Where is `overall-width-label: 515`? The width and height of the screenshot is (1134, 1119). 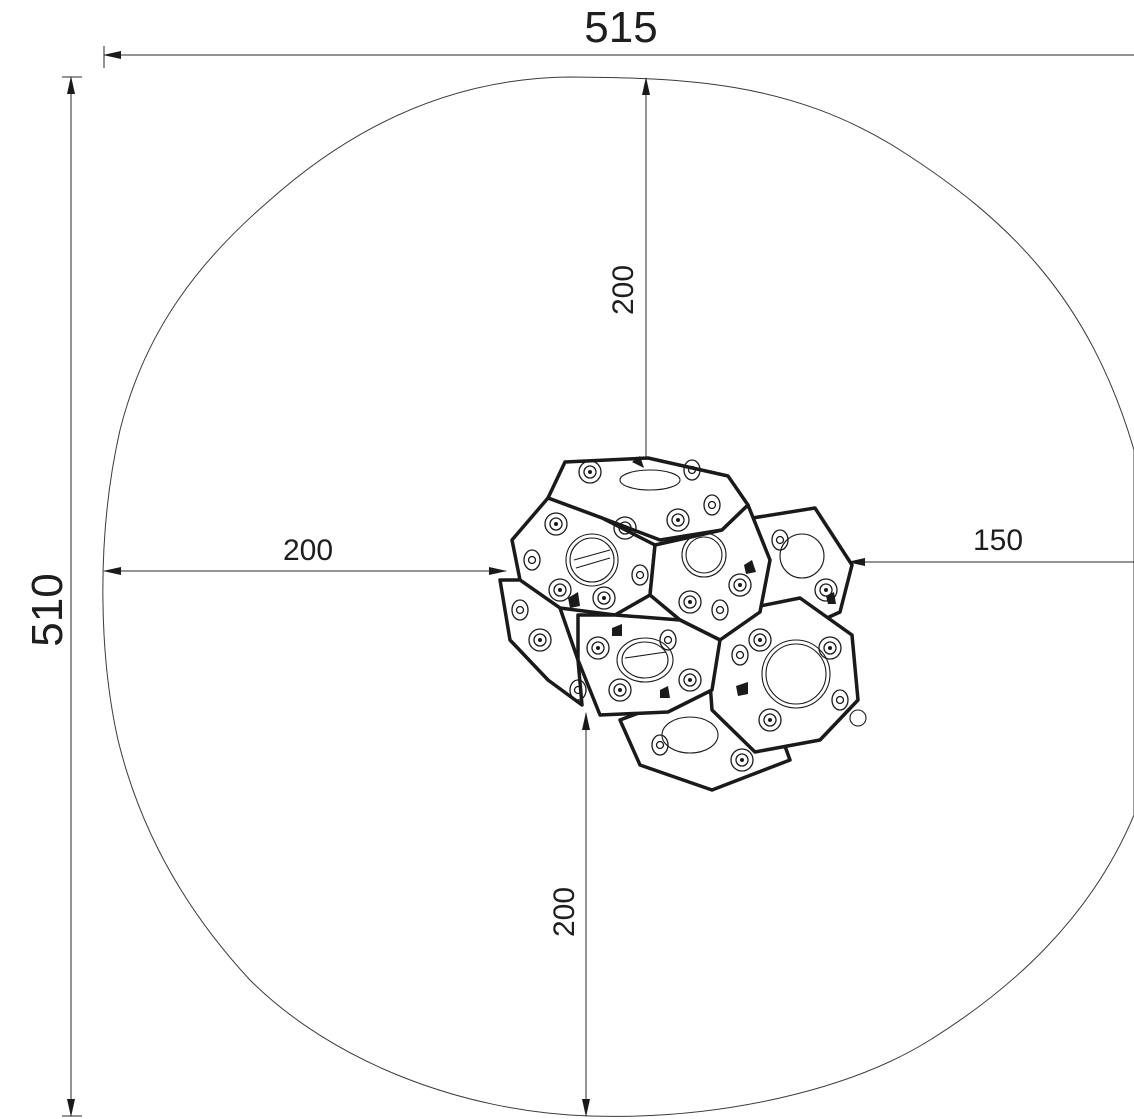
overall-width-label: 515 is located at coordinates (620, 27).